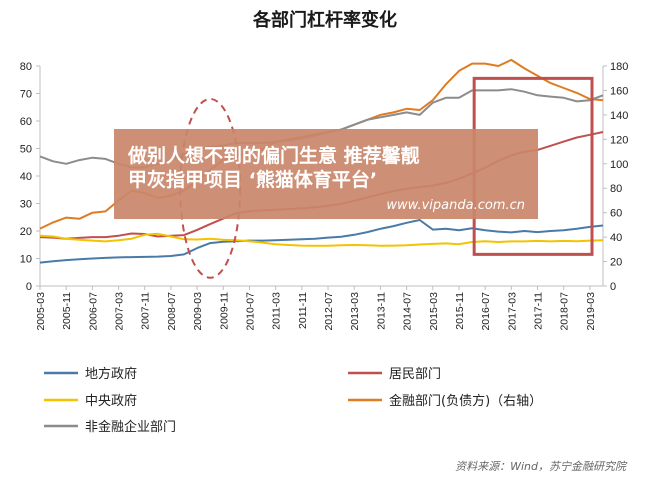 This screenshot has width=651, height=481. I want to click on x-tick-label: 2014-07, so click(408, 311).